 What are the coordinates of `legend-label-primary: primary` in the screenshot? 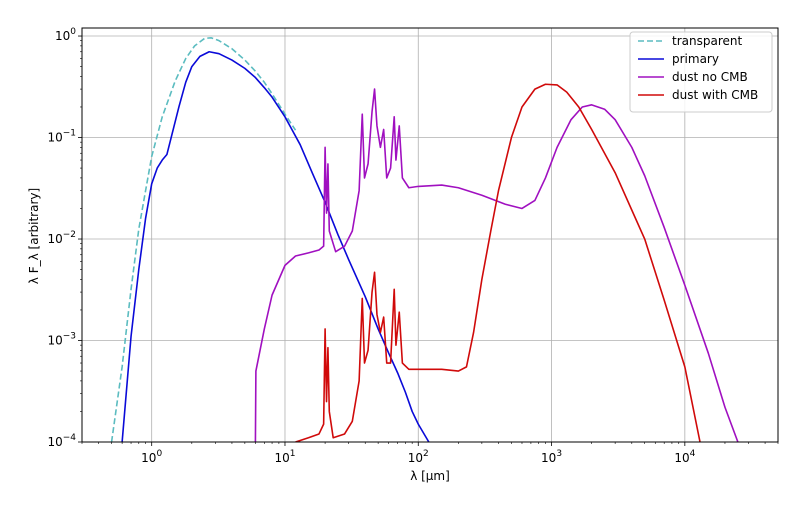 It's located at (695, 59).